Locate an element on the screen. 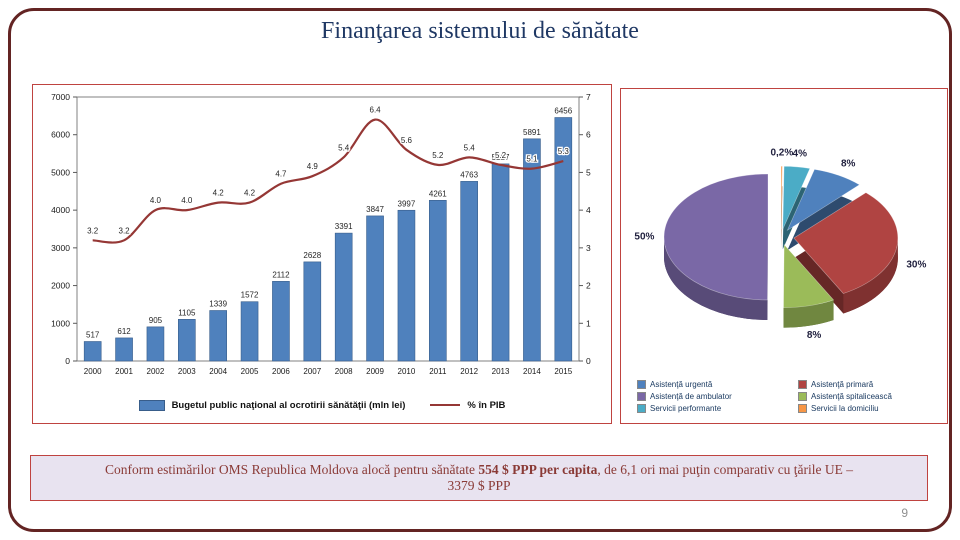 The width and height of the screenshot is (960, 540). bar-value-label: 2628 is located at coordinates (312, 255).